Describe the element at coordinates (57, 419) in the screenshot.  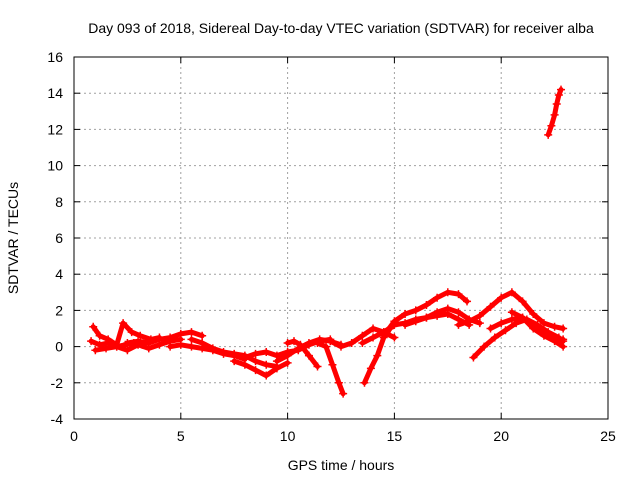
I see `y-tick-label: -4` at that location.